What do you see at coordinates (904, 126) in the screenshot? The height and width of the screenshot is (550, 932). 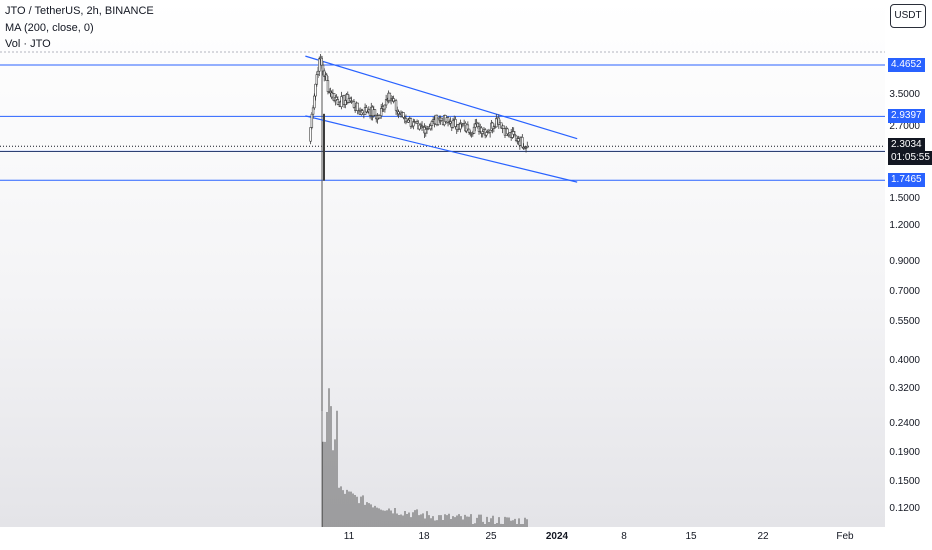 I see `price-axis-tick-label: 2.7000` at bounding box center [904, 126].